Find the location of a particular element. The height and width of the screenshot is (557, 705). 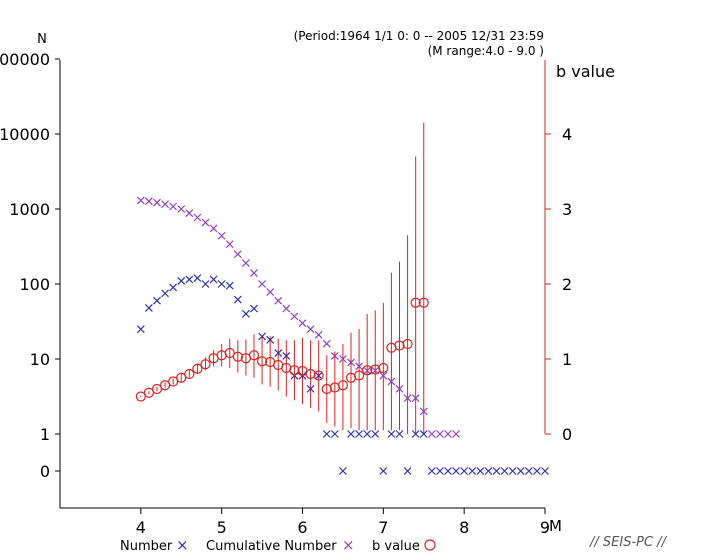

x-tick-label: 5 is located at coordinates (222, 527).